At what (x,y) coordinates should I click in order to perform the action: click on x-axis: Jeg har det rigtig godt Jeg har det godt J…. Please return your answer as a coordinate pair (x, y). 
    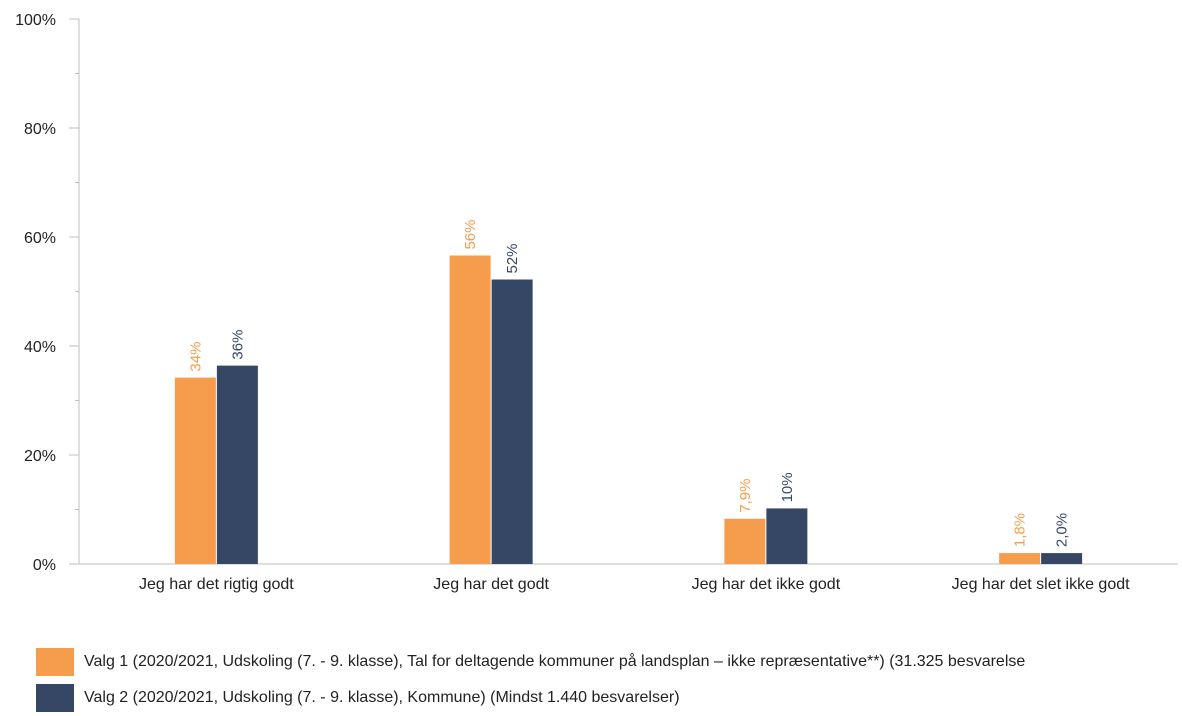
    Looking at the image, I should click on (623, 578).